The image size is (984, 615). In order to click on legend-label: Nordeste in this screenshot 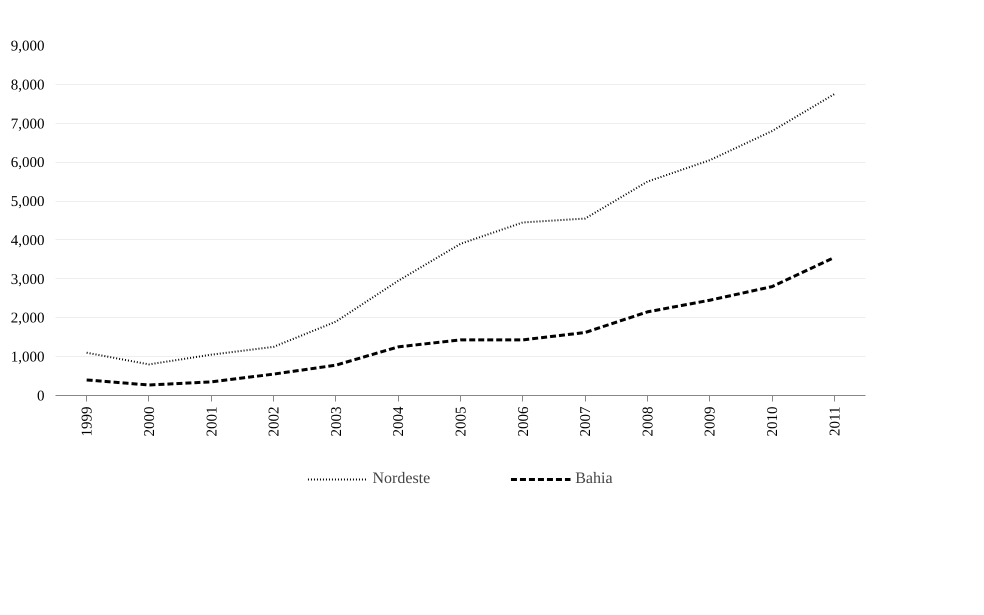, I will do `click(401, 479)`.